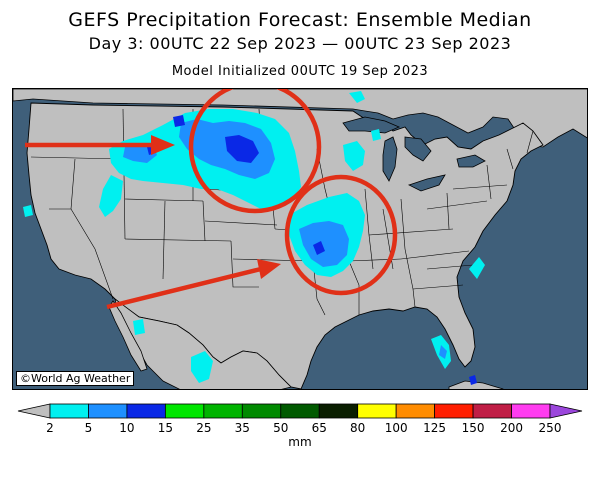 Image resolution: width=600 pixels, height=486 pixels. Describe the element at coordinates (566, 411) in the screenshot. I see `color-scale-over-arrow` at that location.